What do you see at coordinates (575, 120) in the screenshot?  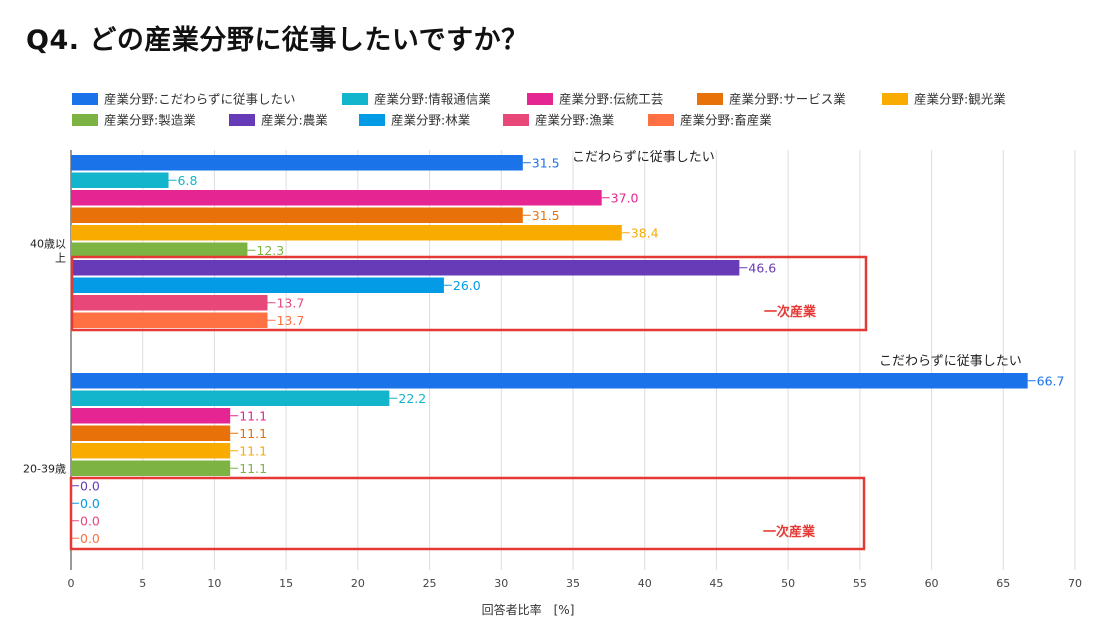 I see `legend-label: 産業分野:漁業` at bounding box center [575, 120].